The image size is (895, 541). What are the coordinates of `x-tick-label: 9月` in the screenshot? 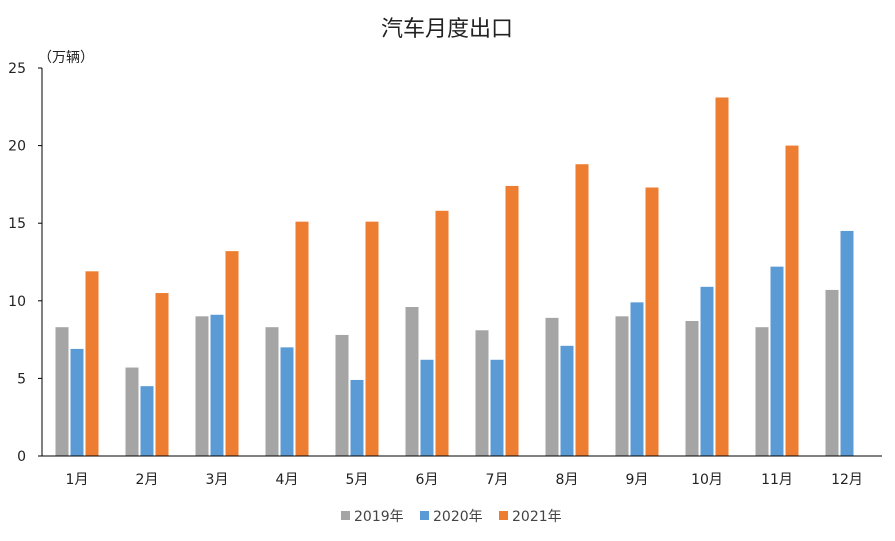 It's located at (637, 480).